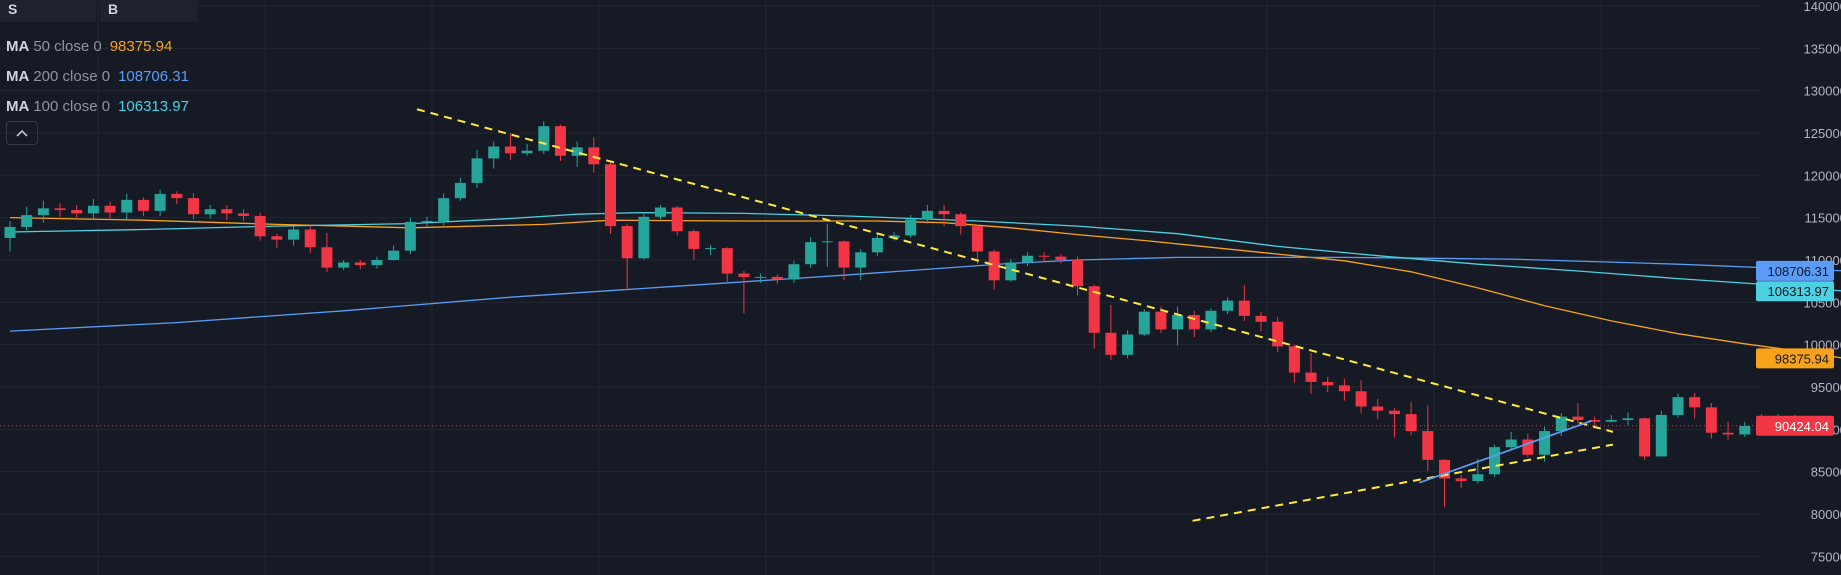 Image resolution: width=1841 pixels, height=575 pixels. I want to click on legend-collapse-button, so click(22, 133).